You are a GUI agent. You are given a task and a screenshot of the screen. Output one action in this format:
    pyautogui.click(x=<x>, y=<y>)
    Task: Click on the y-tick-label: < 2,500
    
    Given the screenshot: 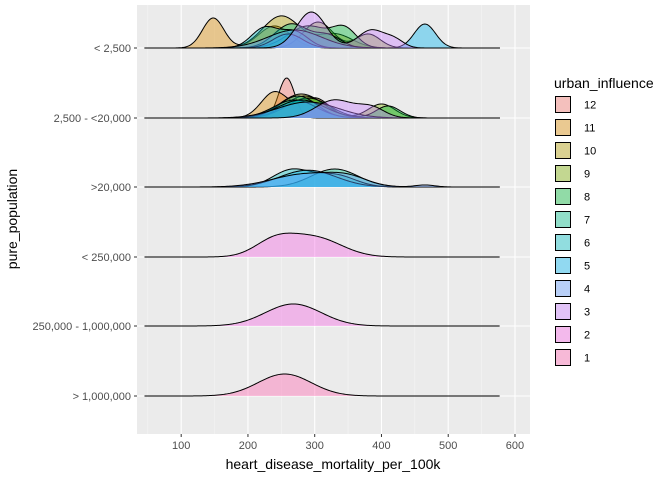 What is the action you would take?
    pyautogui.click(x=112, y=49)
    